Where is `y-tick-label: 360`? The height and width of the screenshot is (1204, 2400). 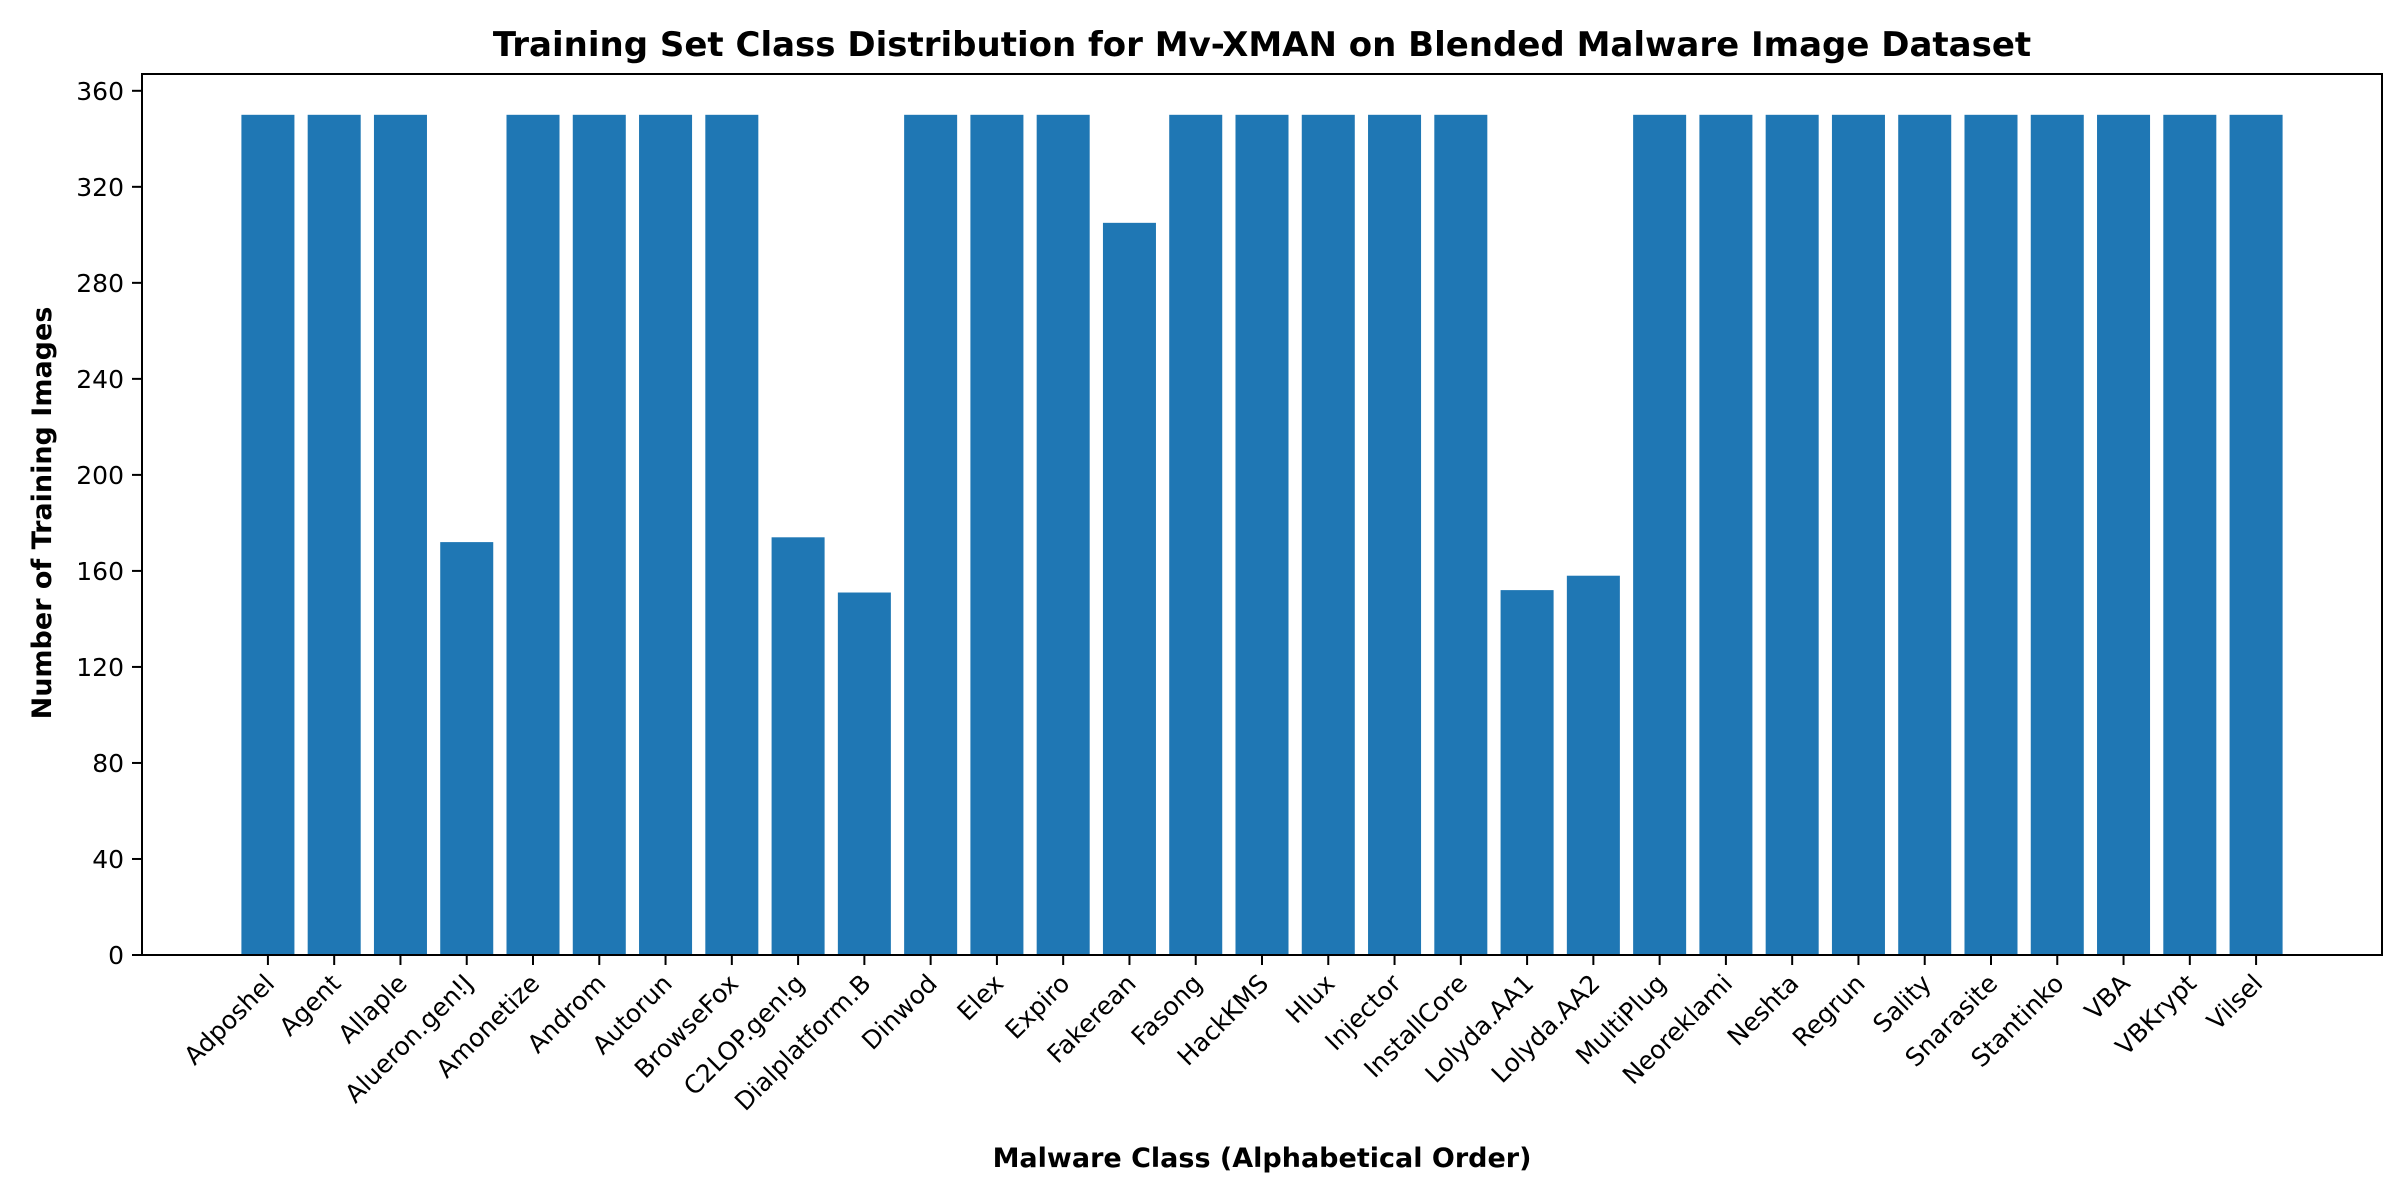 y-tick-label: 360 is located at coordinates (100, 91).